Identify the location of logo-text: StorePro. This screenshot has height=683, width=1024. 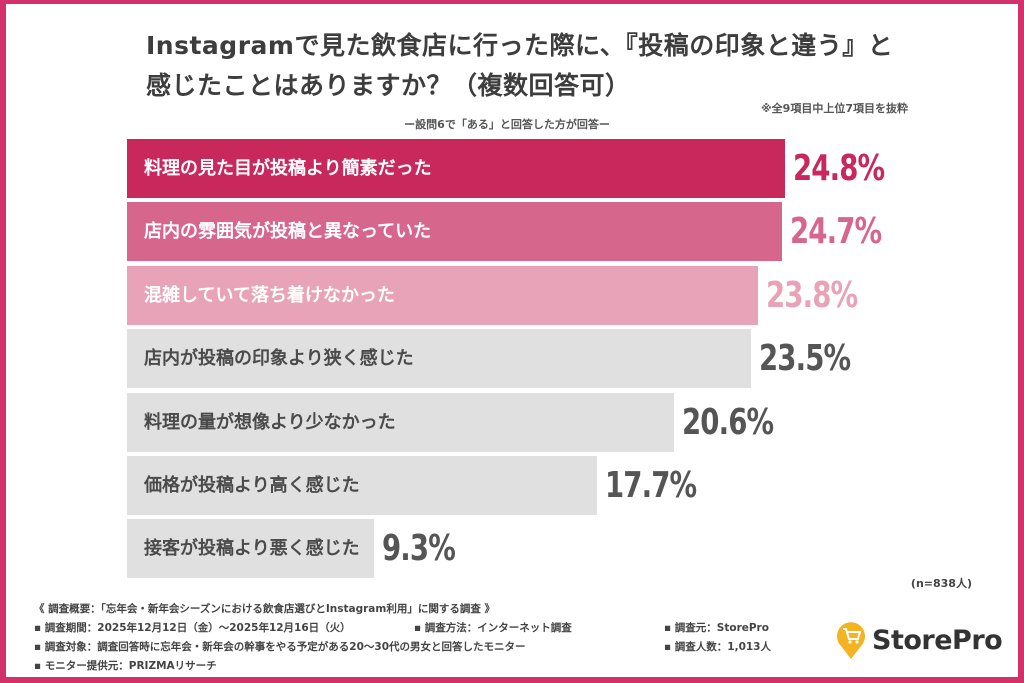
(937, 640).